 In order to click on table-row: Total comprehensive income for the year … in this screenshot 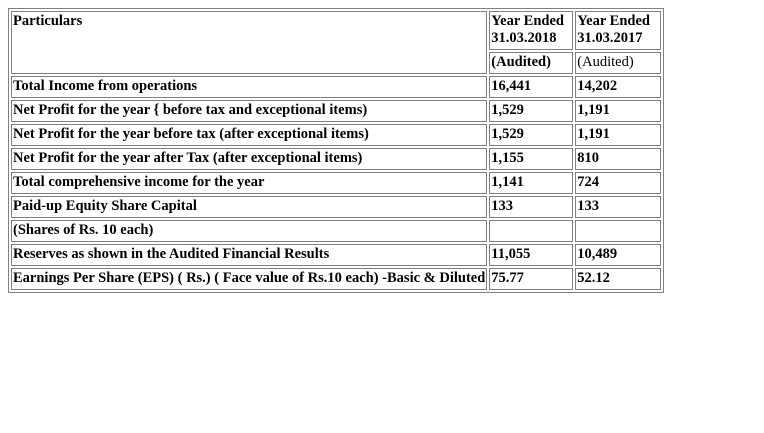, I will do `click(336, 183)`.